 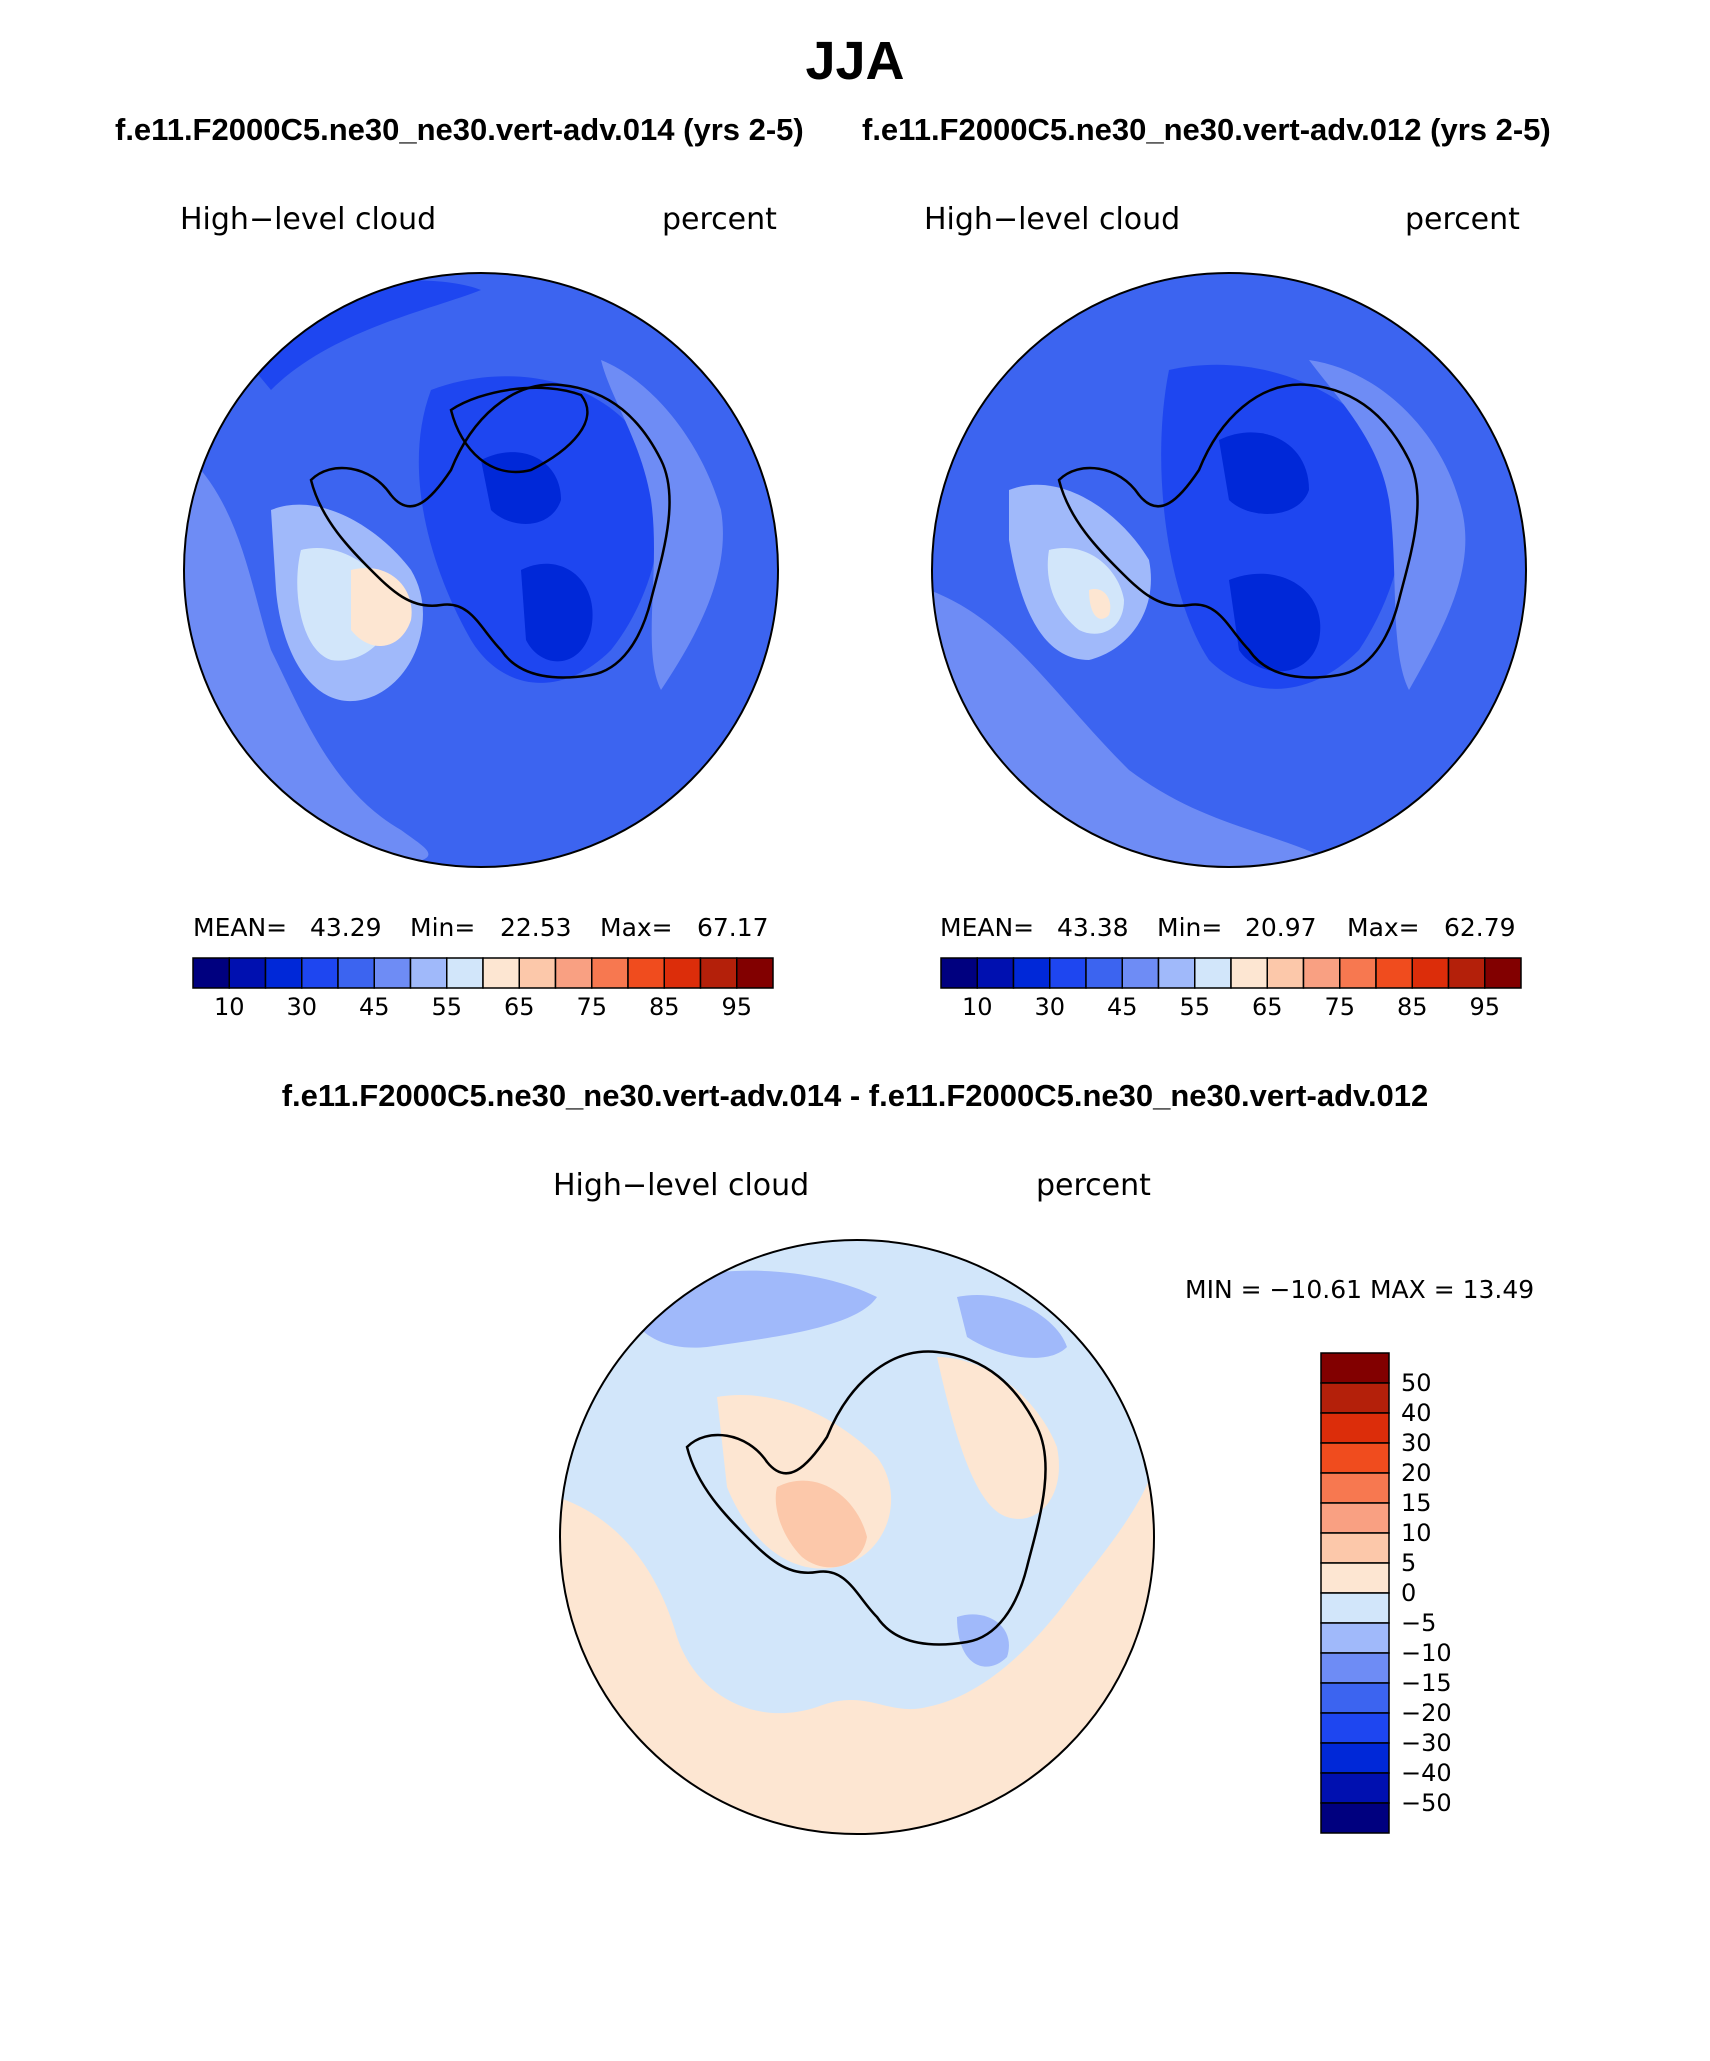 What do you see at coordinates (1416, 1473) in the screenshot?
I see `colorbar-tick-label: 20` at bounding box center [1416, 1473].